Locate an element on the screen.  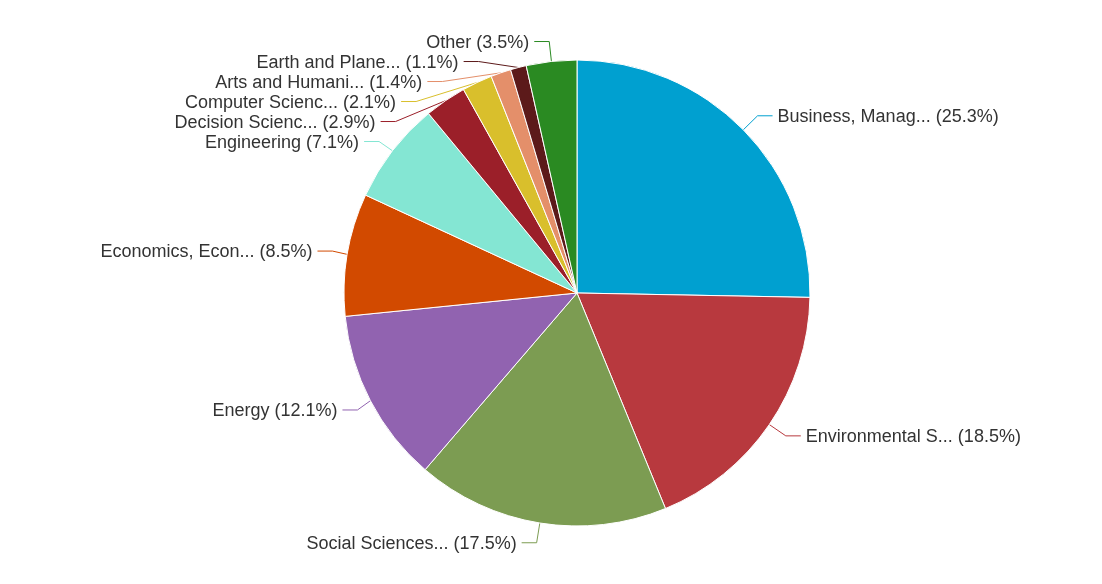
slice-label: Energy (12.1%) is located at coordinates (275, 409).